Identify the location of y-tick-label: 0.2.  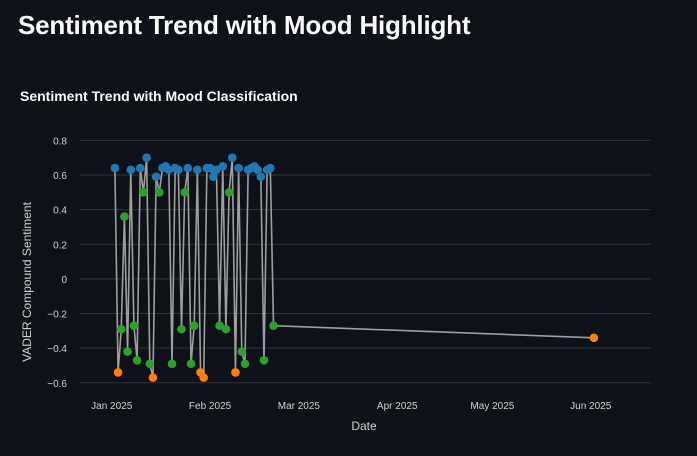
(60, 245).